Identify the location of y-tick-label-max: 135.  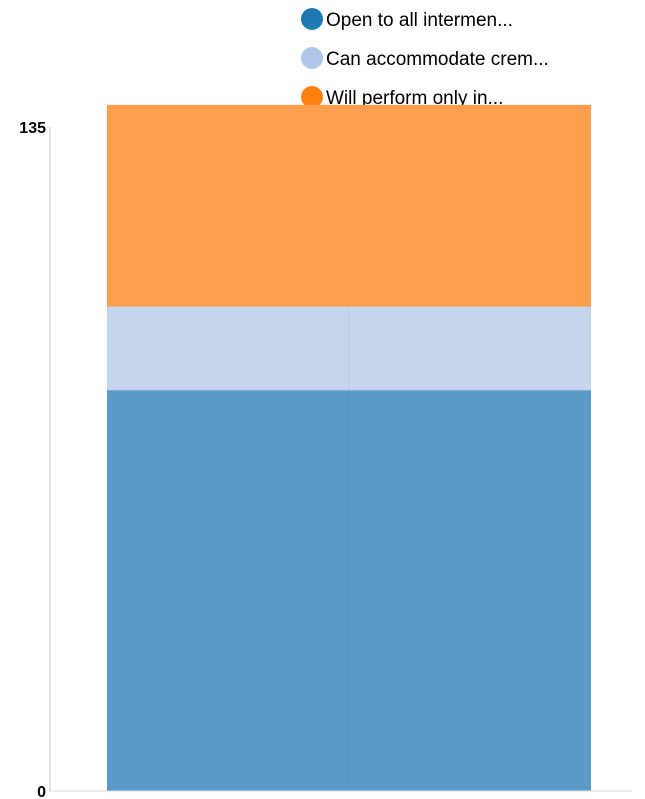
(32, 128).